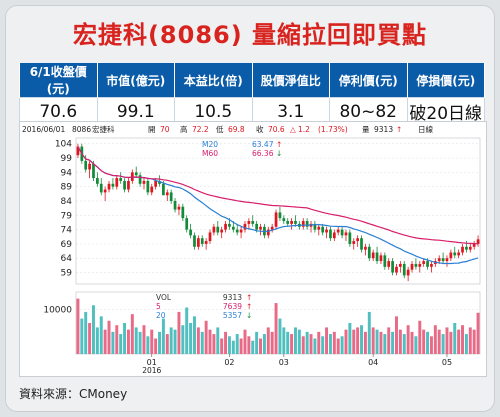 The image size is (500, 417). Describe the element at coordinates (73, 394) in the screenshot. I see `data-source: 資料來源：CMoney` at that location.